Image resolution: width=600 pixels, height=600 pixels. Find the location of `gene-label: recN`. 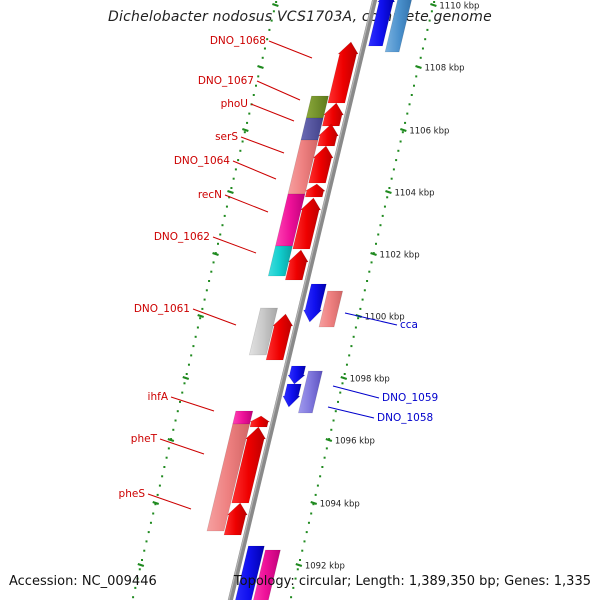

gene-label: recN is located at coordinates (210, 195).